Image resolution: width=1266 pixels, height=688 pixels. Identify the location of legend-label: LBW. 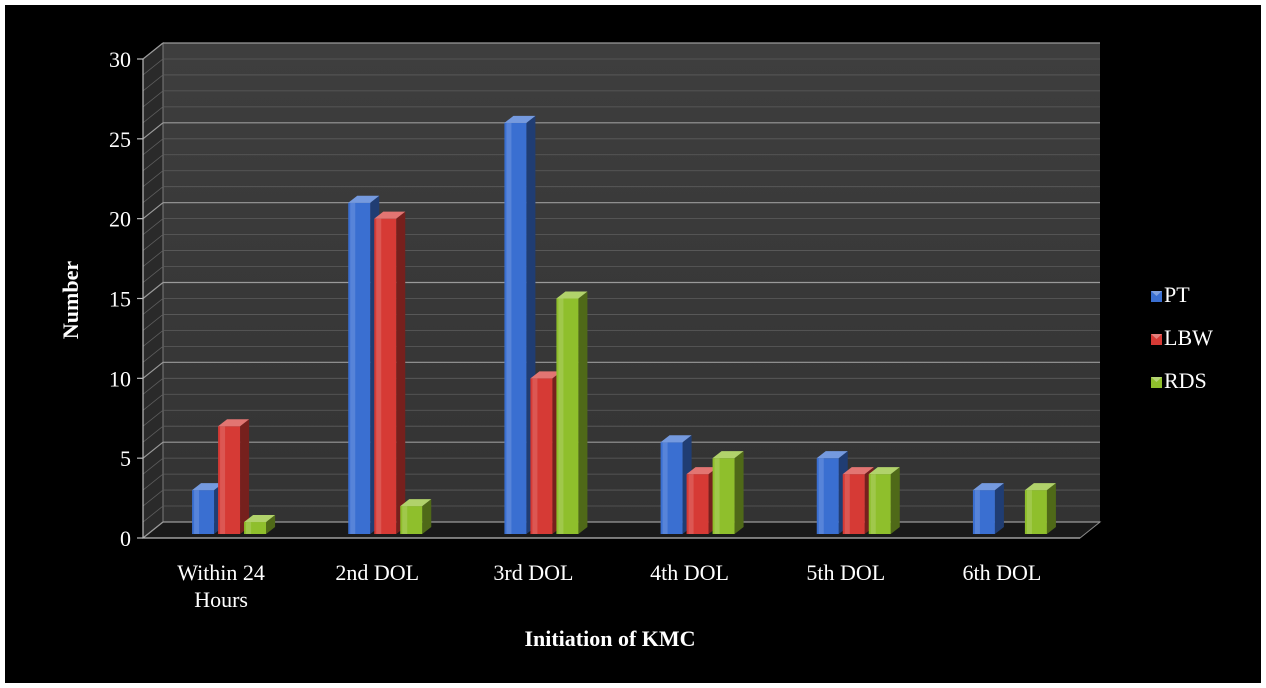
(1188, 337).